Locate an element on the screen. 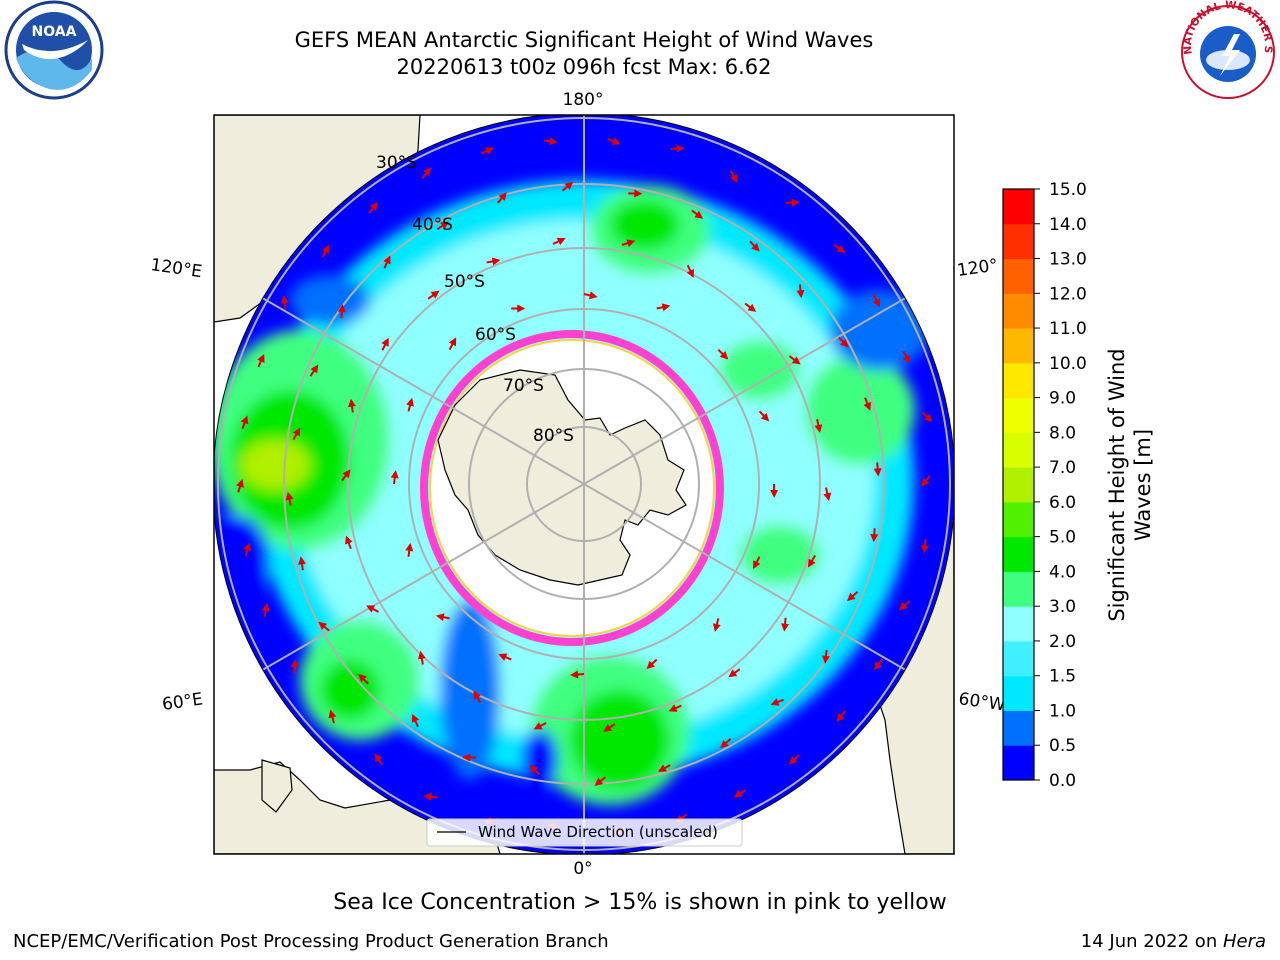 Image resolution: width=1280 pixels, height=960 pixels. colorbar-tick-label: 7.0 is located at coordinates (1062, 468).